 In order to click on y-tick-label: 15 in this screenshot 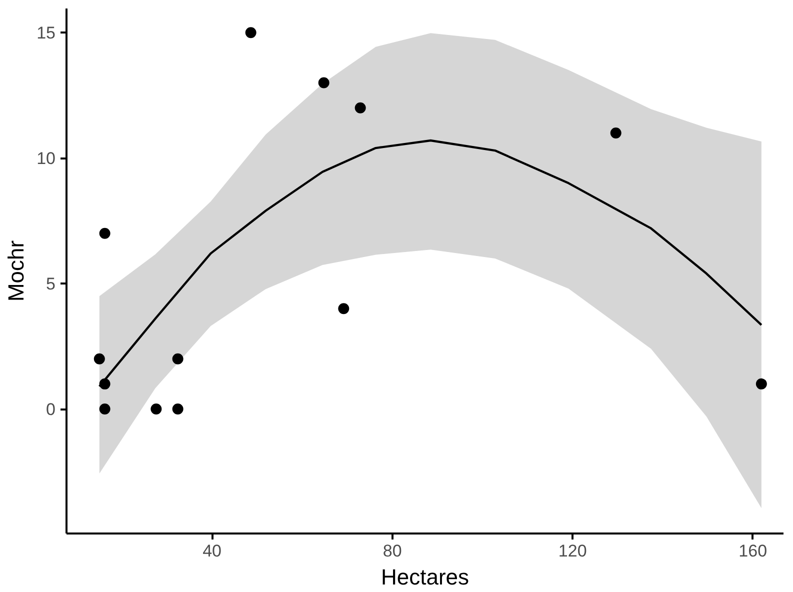, I will do `click(46, 33)`.